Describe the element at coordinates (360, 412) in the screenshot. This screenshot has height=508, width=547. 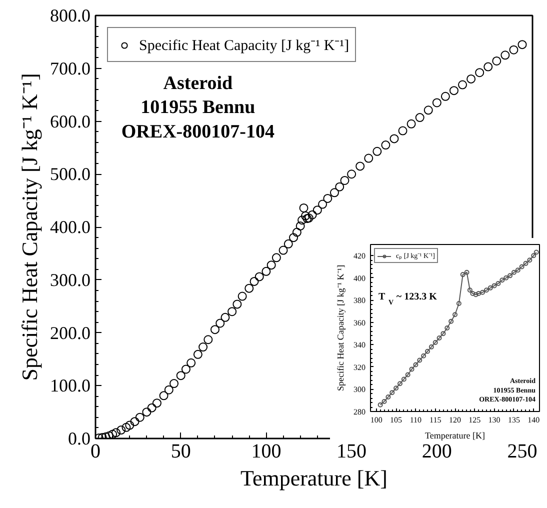
I see `y-tick-label: 280` at that location.